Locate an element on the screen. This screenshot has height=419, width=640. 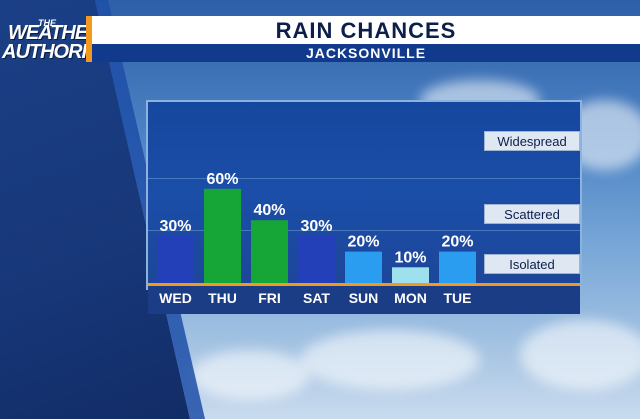
bar-value-thu: 60% is located at coordinates (222, 179).